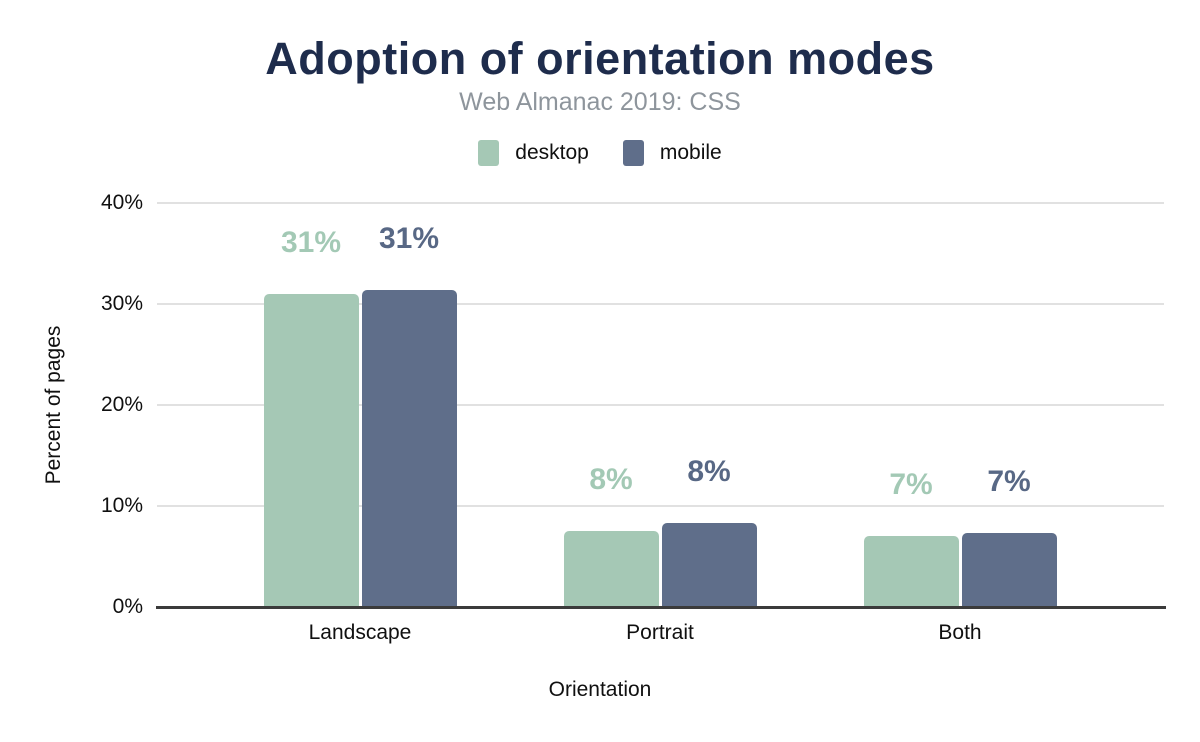 The image size is (1200, 742). I want to click on gridline-40%, so click(660, 203).